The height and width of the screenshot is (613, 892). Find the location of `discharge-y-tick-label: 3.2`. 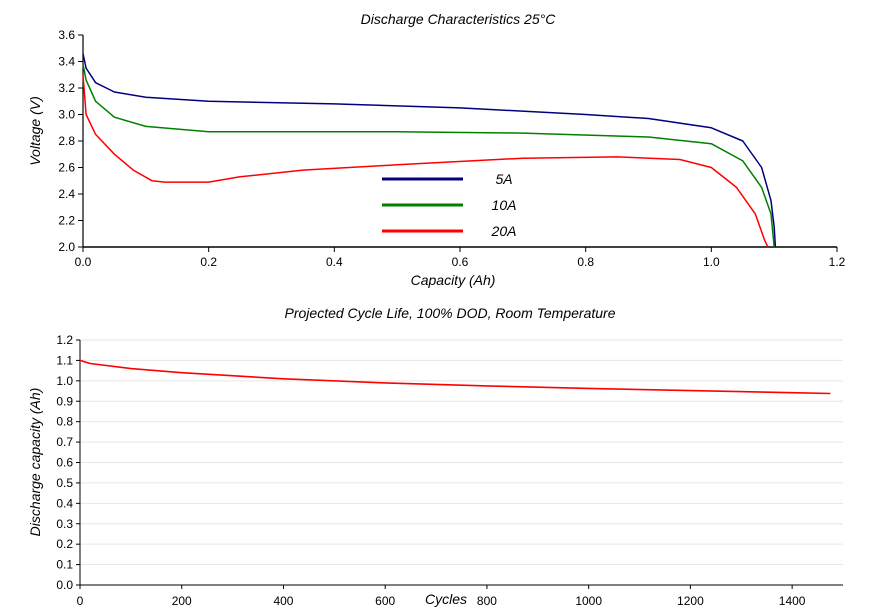

discharge-y-tick-label: 3.2 is located at coordinates (66, 88).